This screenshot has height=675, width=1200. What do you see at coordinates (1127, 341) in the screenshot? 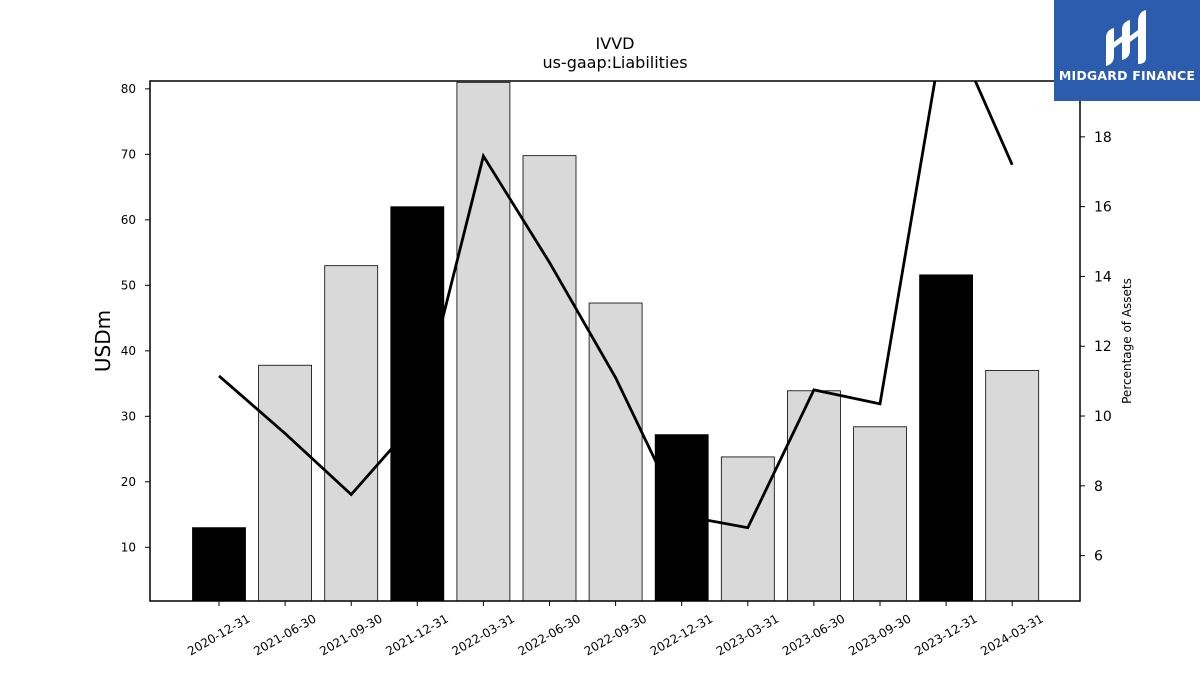
I see `y2-axis-label: Percentage of Assets` at bounding box center [1127, 341].